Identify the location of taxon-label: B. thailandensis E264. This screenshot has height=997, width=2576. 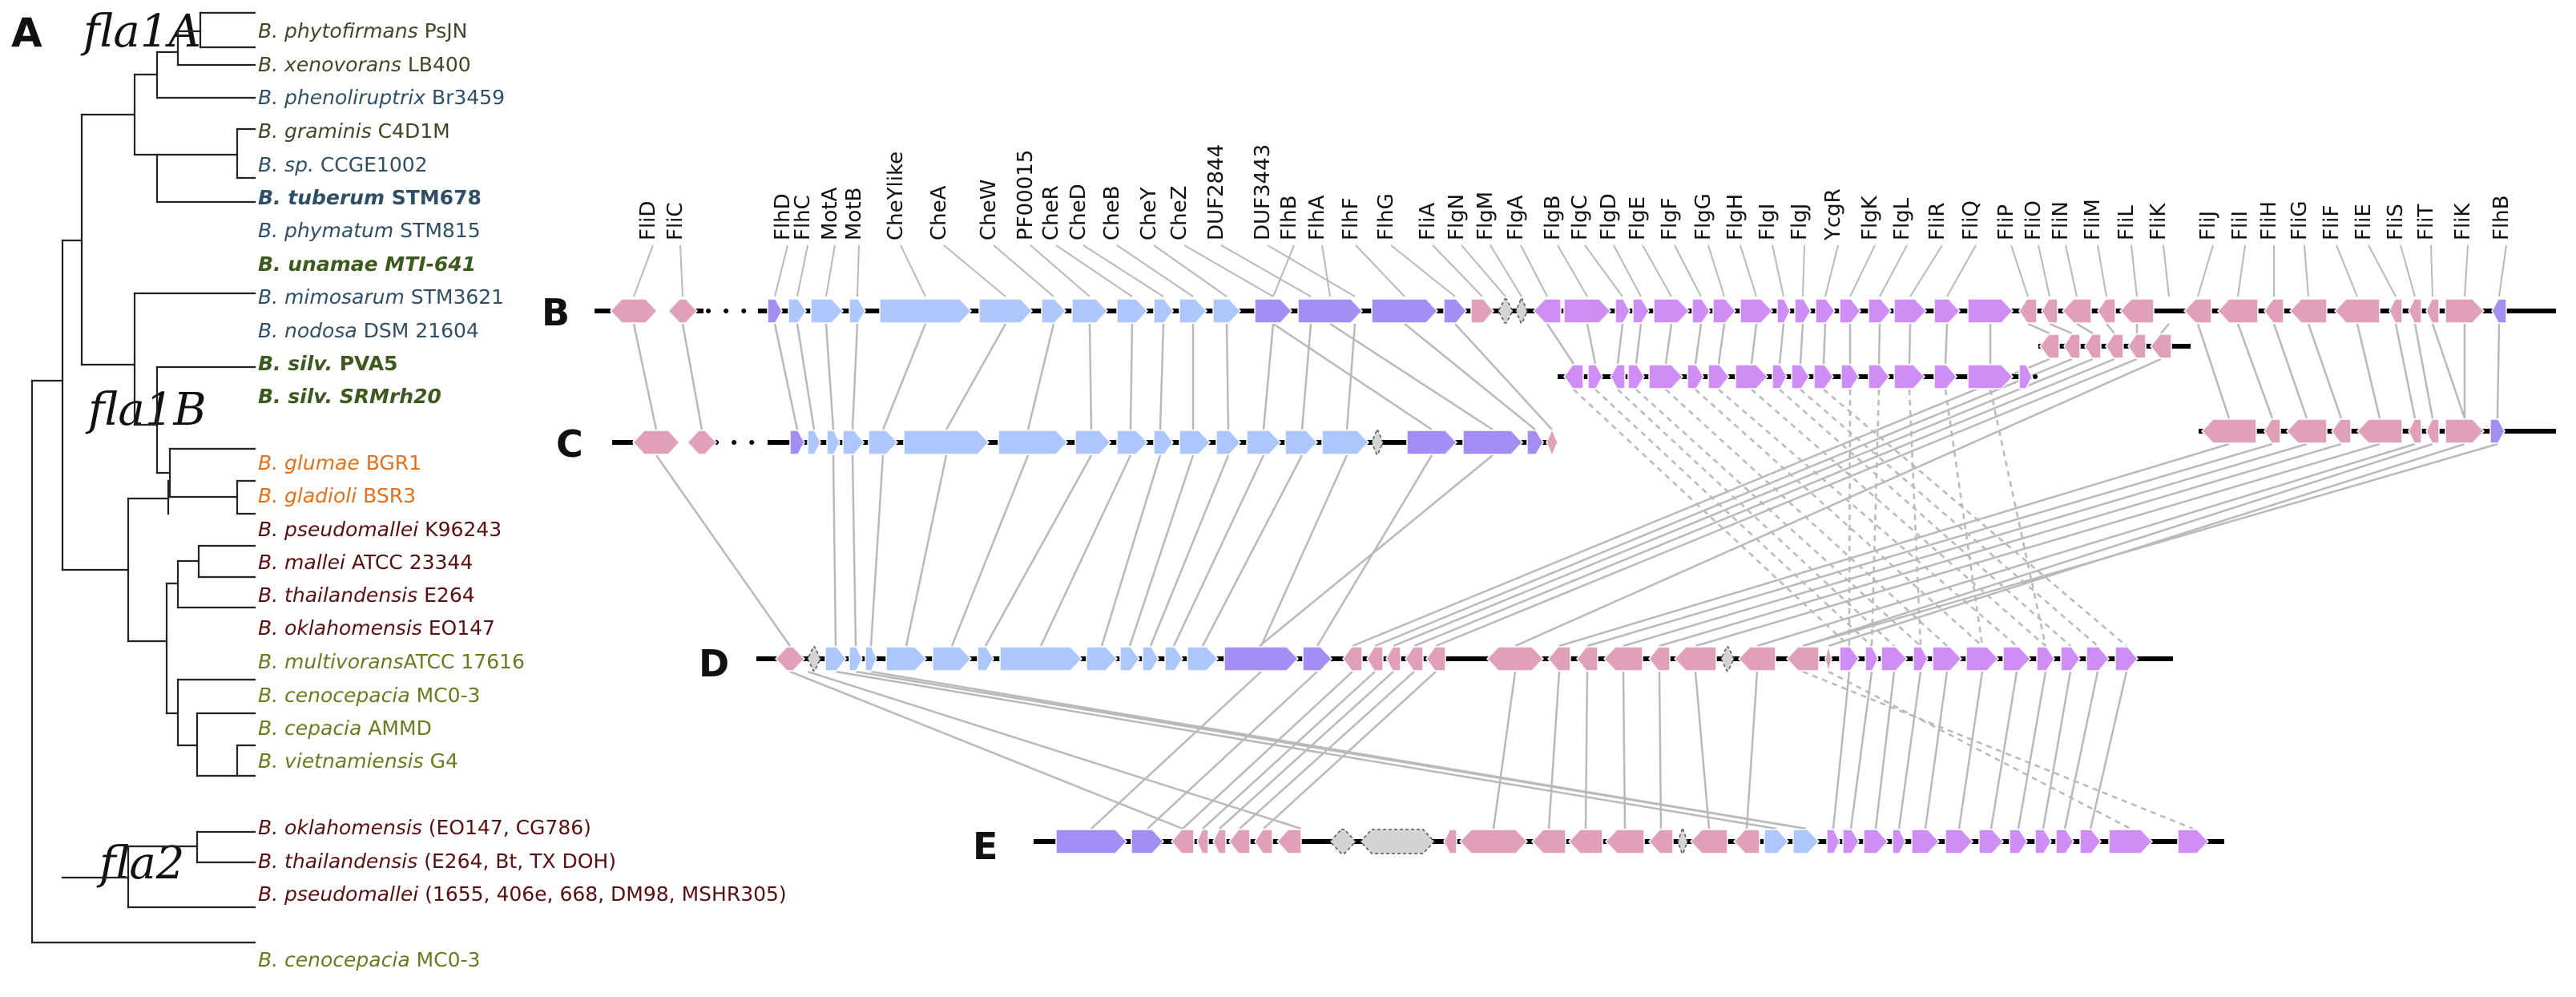
(366, 595).